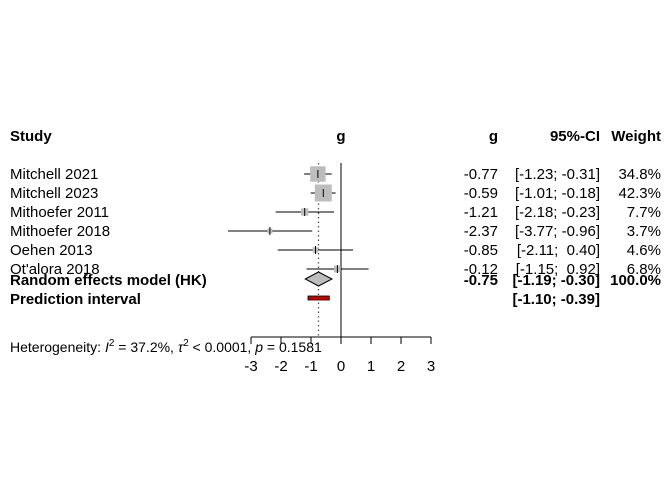 This screenshot has height=480, width=672. What do you see at coordinates (575, 136) in the screenshot?
I see `header-ci: 95%-CI` at bounding box center [575, 136].